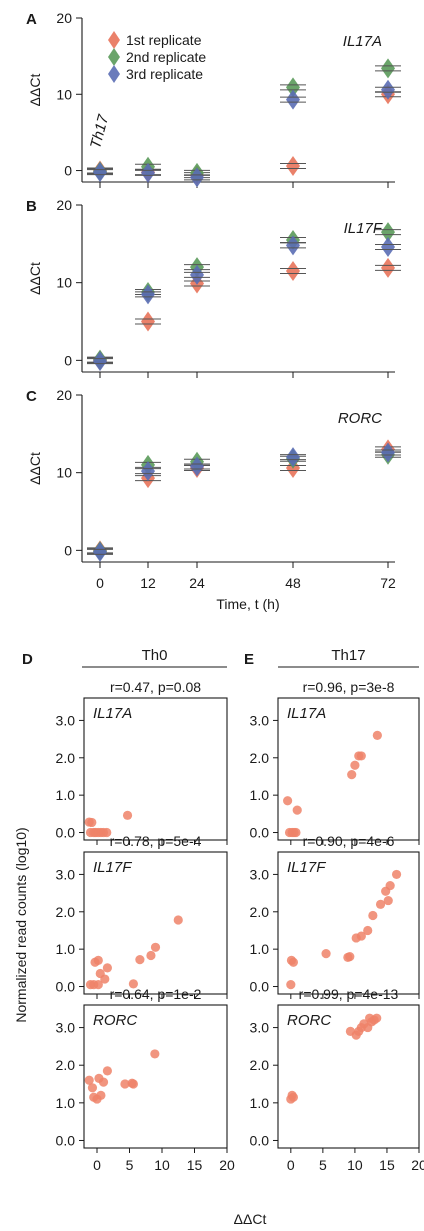  What do you see at coordinates (247, 604) in the screenshot?
I see `time-axis-label: Time, t (h)` at bounding box center [247, 604].